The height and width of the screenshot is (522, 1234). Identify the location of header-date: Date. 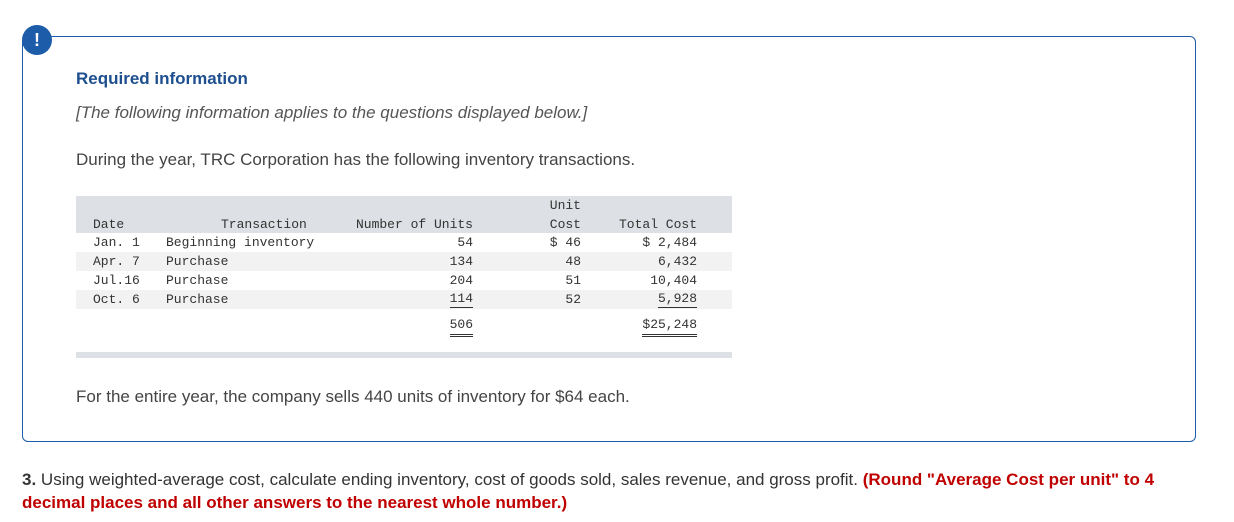
(109, 224).